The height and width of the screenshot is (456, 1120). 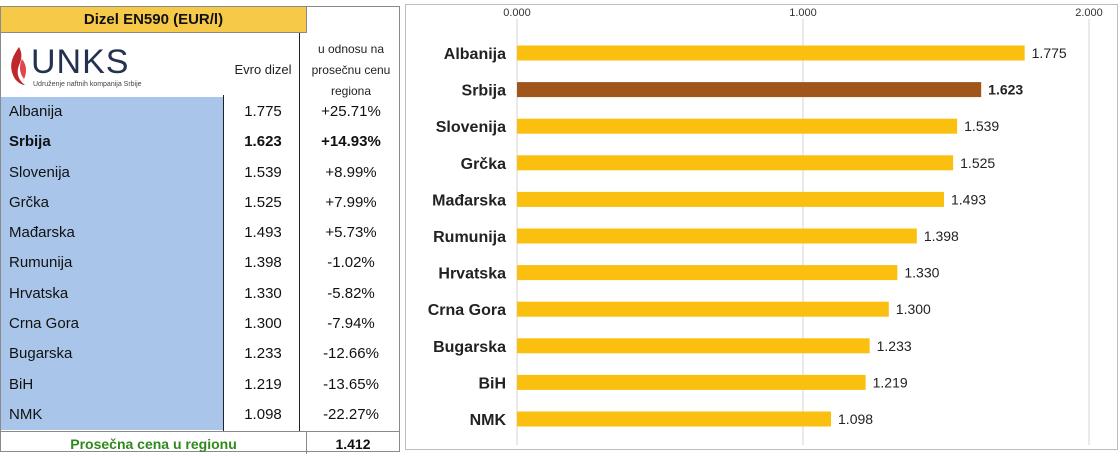 What do you see at coordinates (87, 84) in the screenshot?
I see `logo-subtitle: Udruženje naftnih kompanija Srbije` at bounding box center [87, 84].